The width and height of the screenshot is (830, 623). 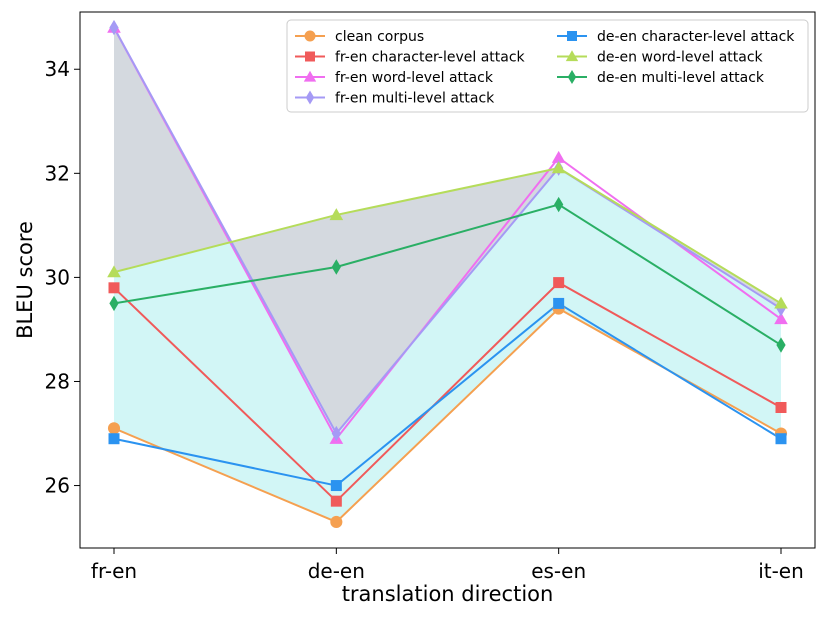 What do you see at coordinates (430, 58) in the screenshot?
I see `legend-label: fr-en character-level attack` at bounding box center [430, 58].